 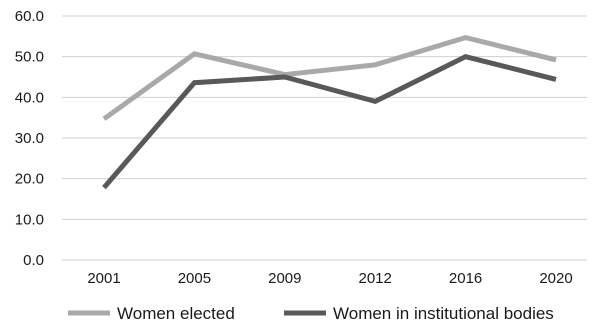 What do you see at coordinates (555, 278) in the screenshot?
I see `x-tick-label: 2020` at bounding box center [555, 278].